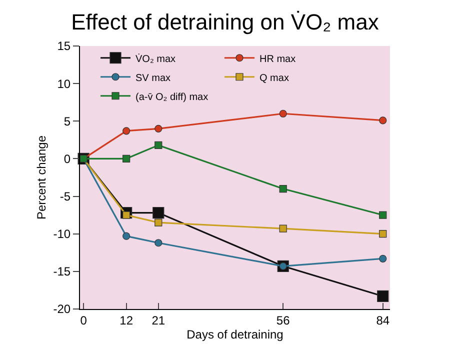 This screenshot has width=450, height=348. What do you see at coordinates (62, 234) in the screenshot?
I see `y-tick-label: -10` at bounding box center [62, 234].